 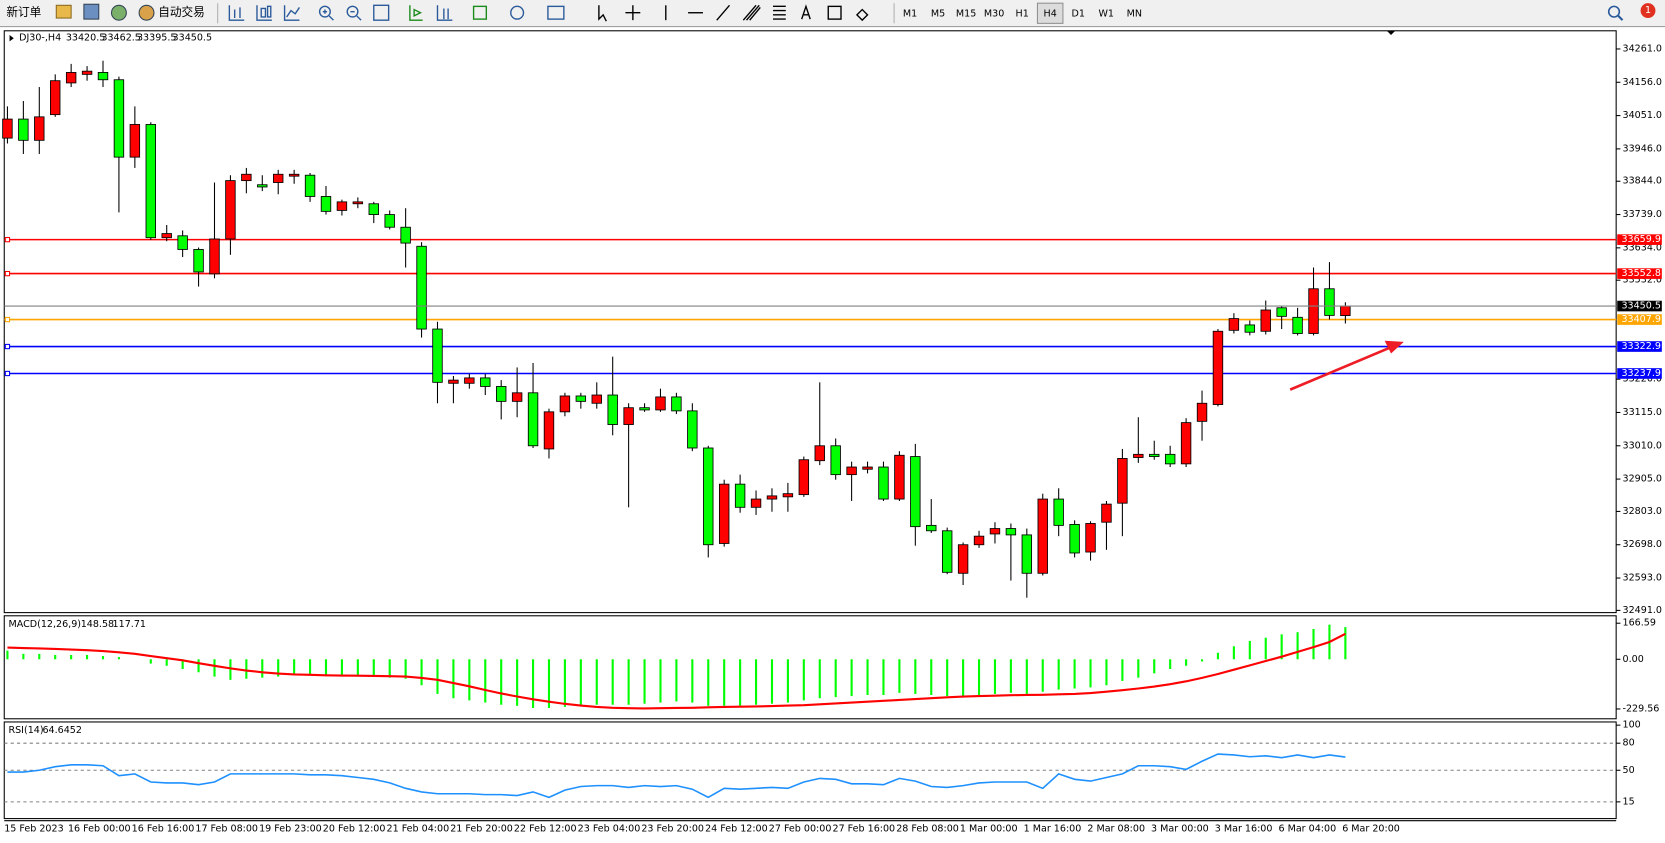 What do you see at coordinates (129, 624) in the screenshot?
I see `indicator-value: 117.71` at bounding box center [129, 624].